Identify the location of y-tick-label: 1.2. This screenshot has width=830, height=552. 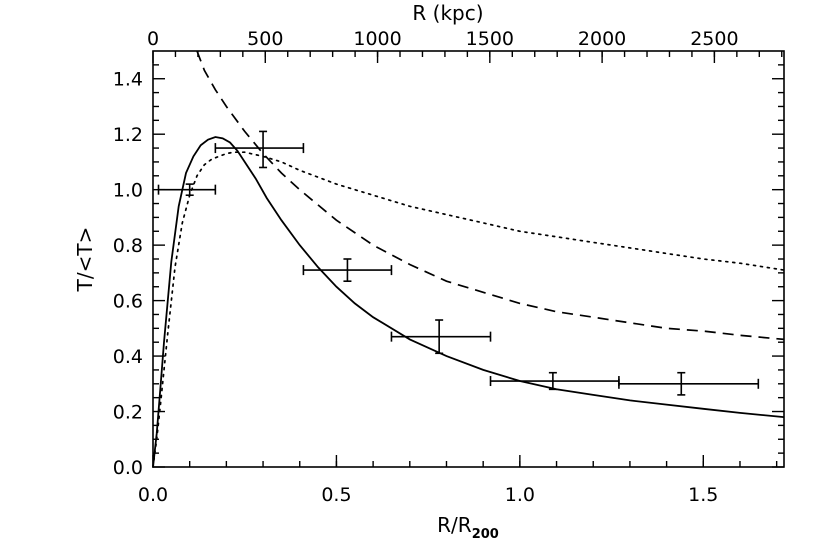
(128, 135).